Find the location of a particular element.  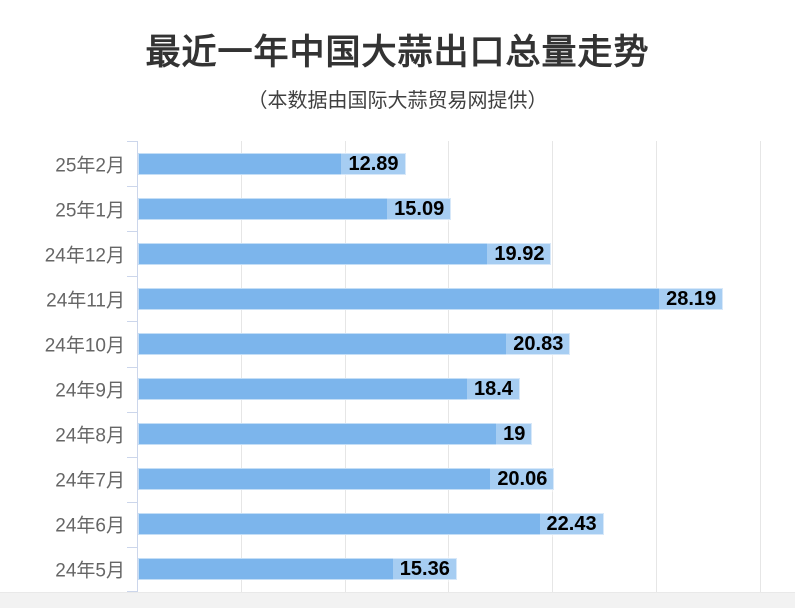

bar: 19 is located at coordinates (335, 434).